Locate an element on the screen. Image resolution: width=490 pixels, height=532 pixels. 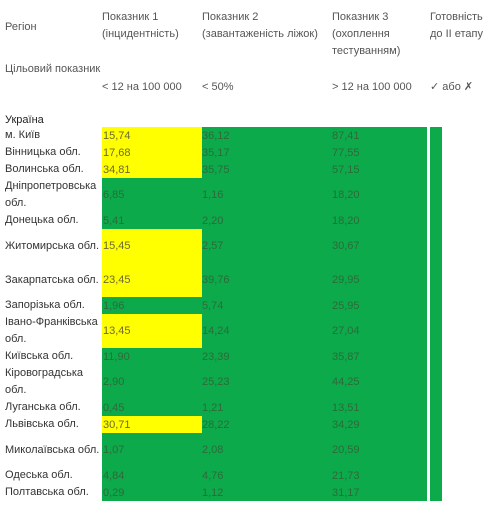
indicator-2-cell: 14,24 is located at coordinates (267, 331).